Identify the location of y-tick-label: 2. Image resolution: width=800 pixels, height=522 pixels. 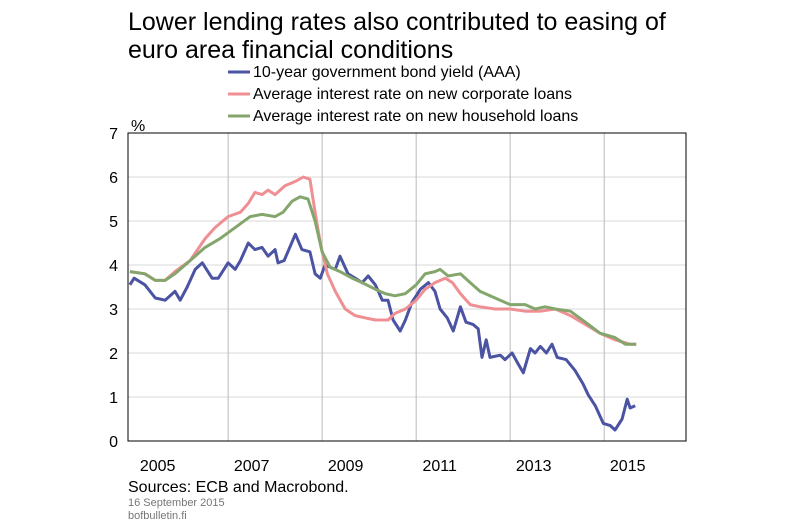
(113, 354).